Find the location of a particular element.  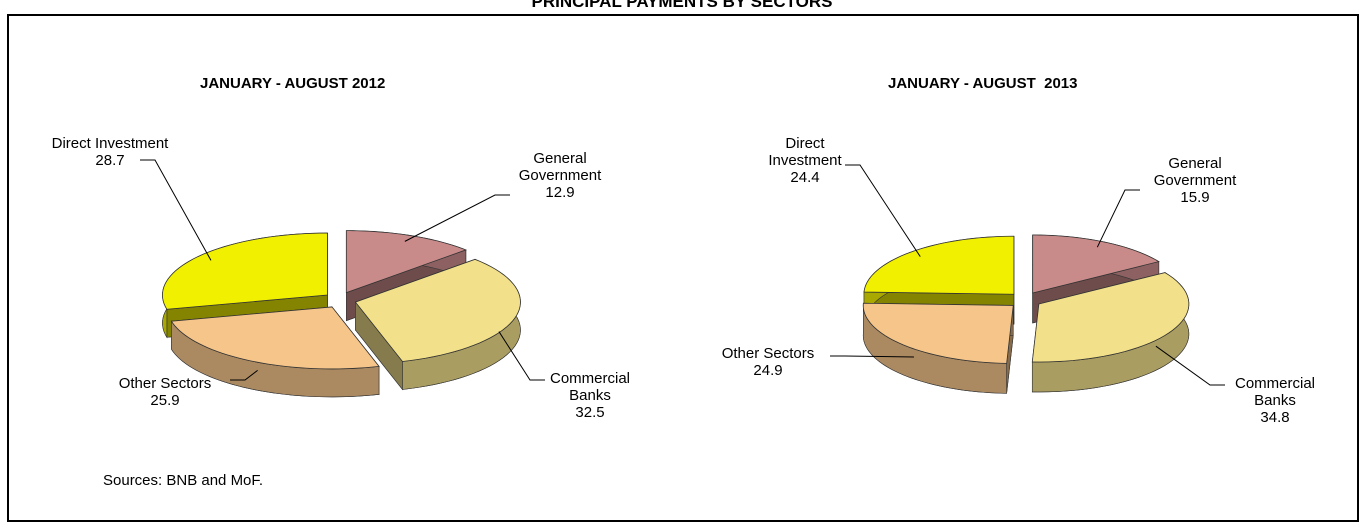

slice-value: 32.5 is located at coordinates (590, 412).